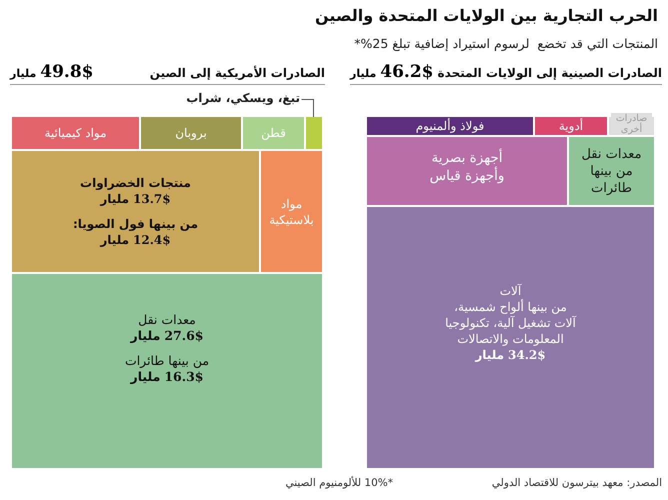 The width and height of the screenshot is (668, 500). What do you see at coordinates (292, 212) in the screenshot?
I see `category-label: مواد بلاستيكية` at bounding box center [292, 212].